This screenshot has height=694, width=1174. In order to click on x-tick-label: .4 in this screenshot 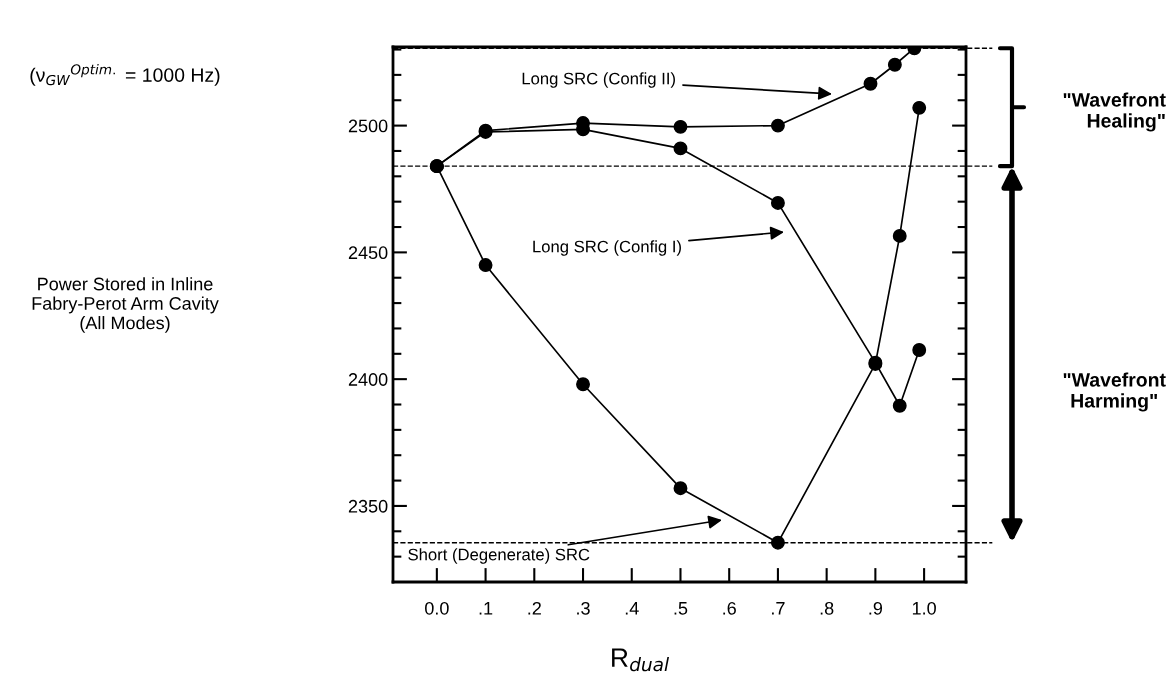, I will do `click(632, 608)`.